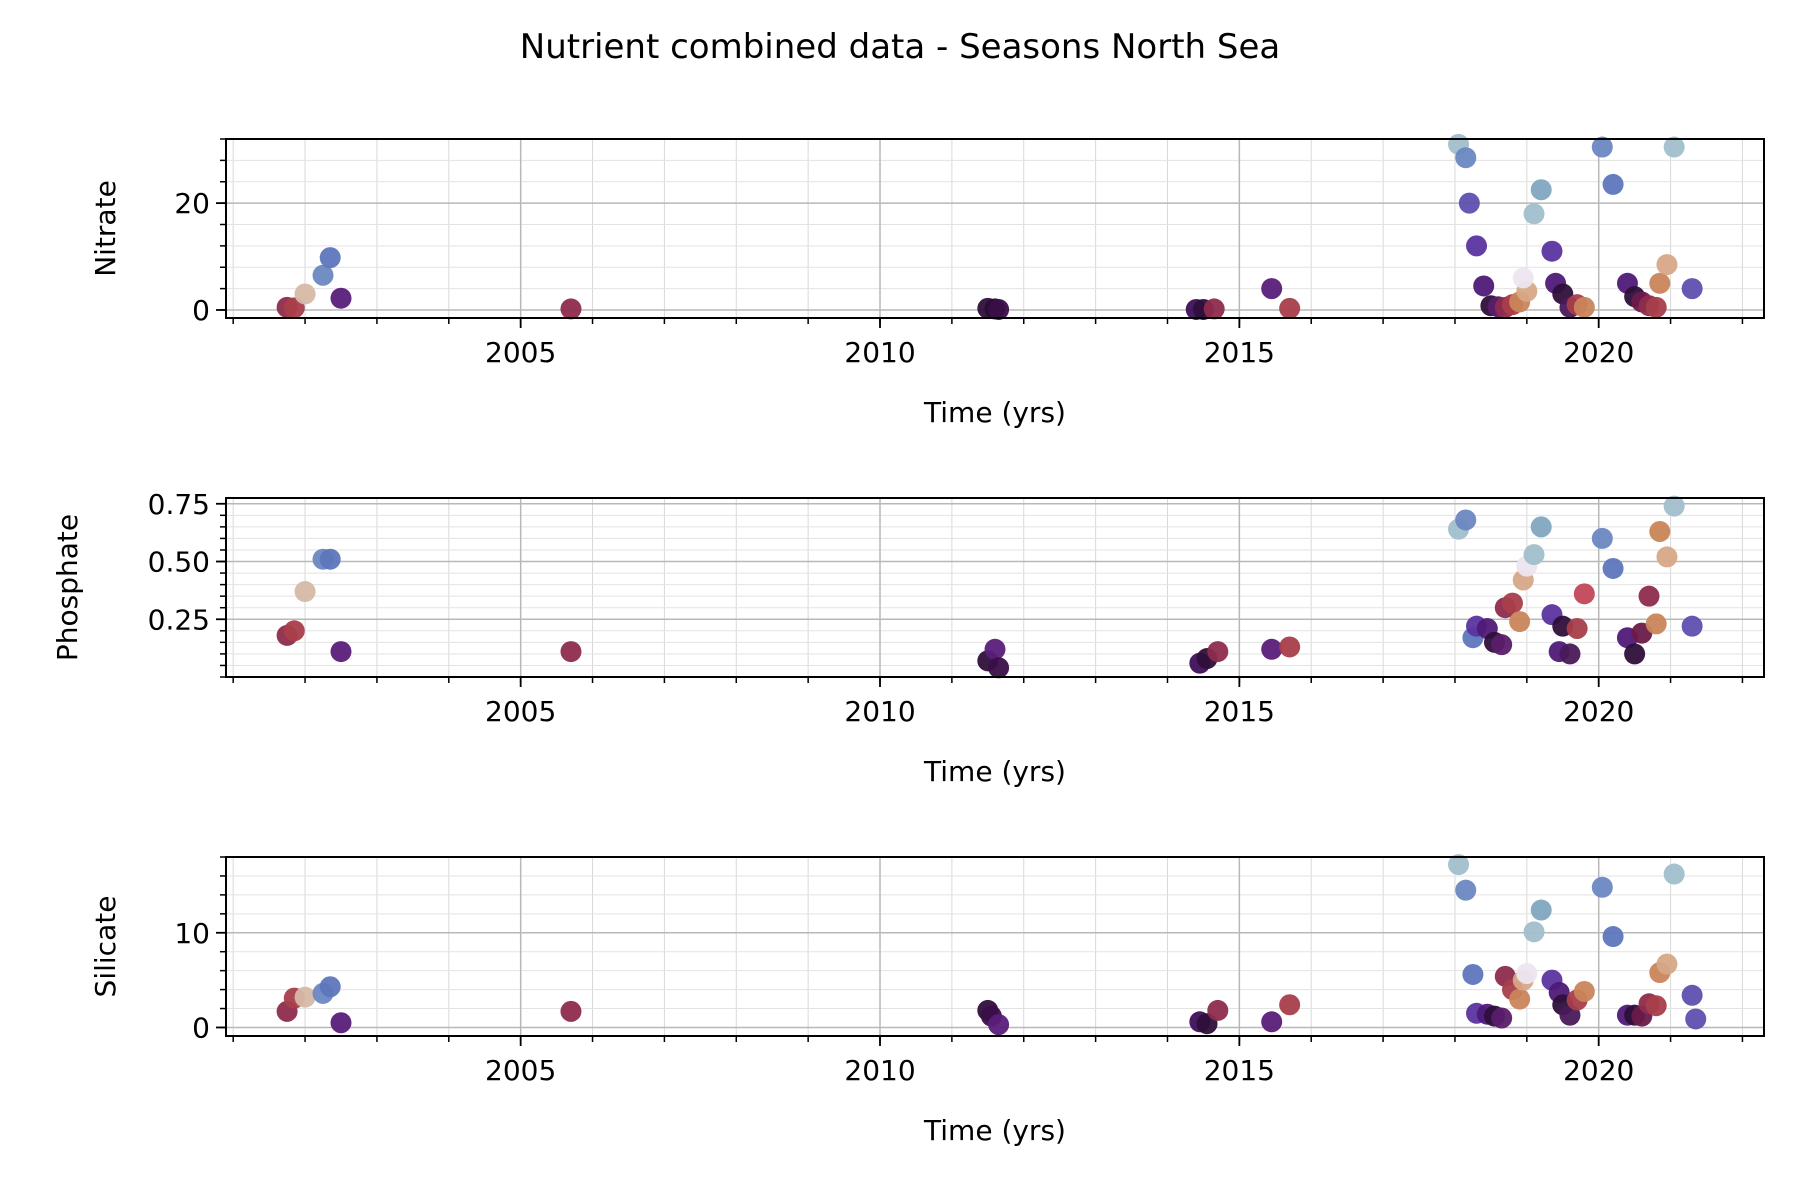  Describe the element at coordinates (179, 562) in the screenshot. I see `y-tick-label: 0.50` at that location.